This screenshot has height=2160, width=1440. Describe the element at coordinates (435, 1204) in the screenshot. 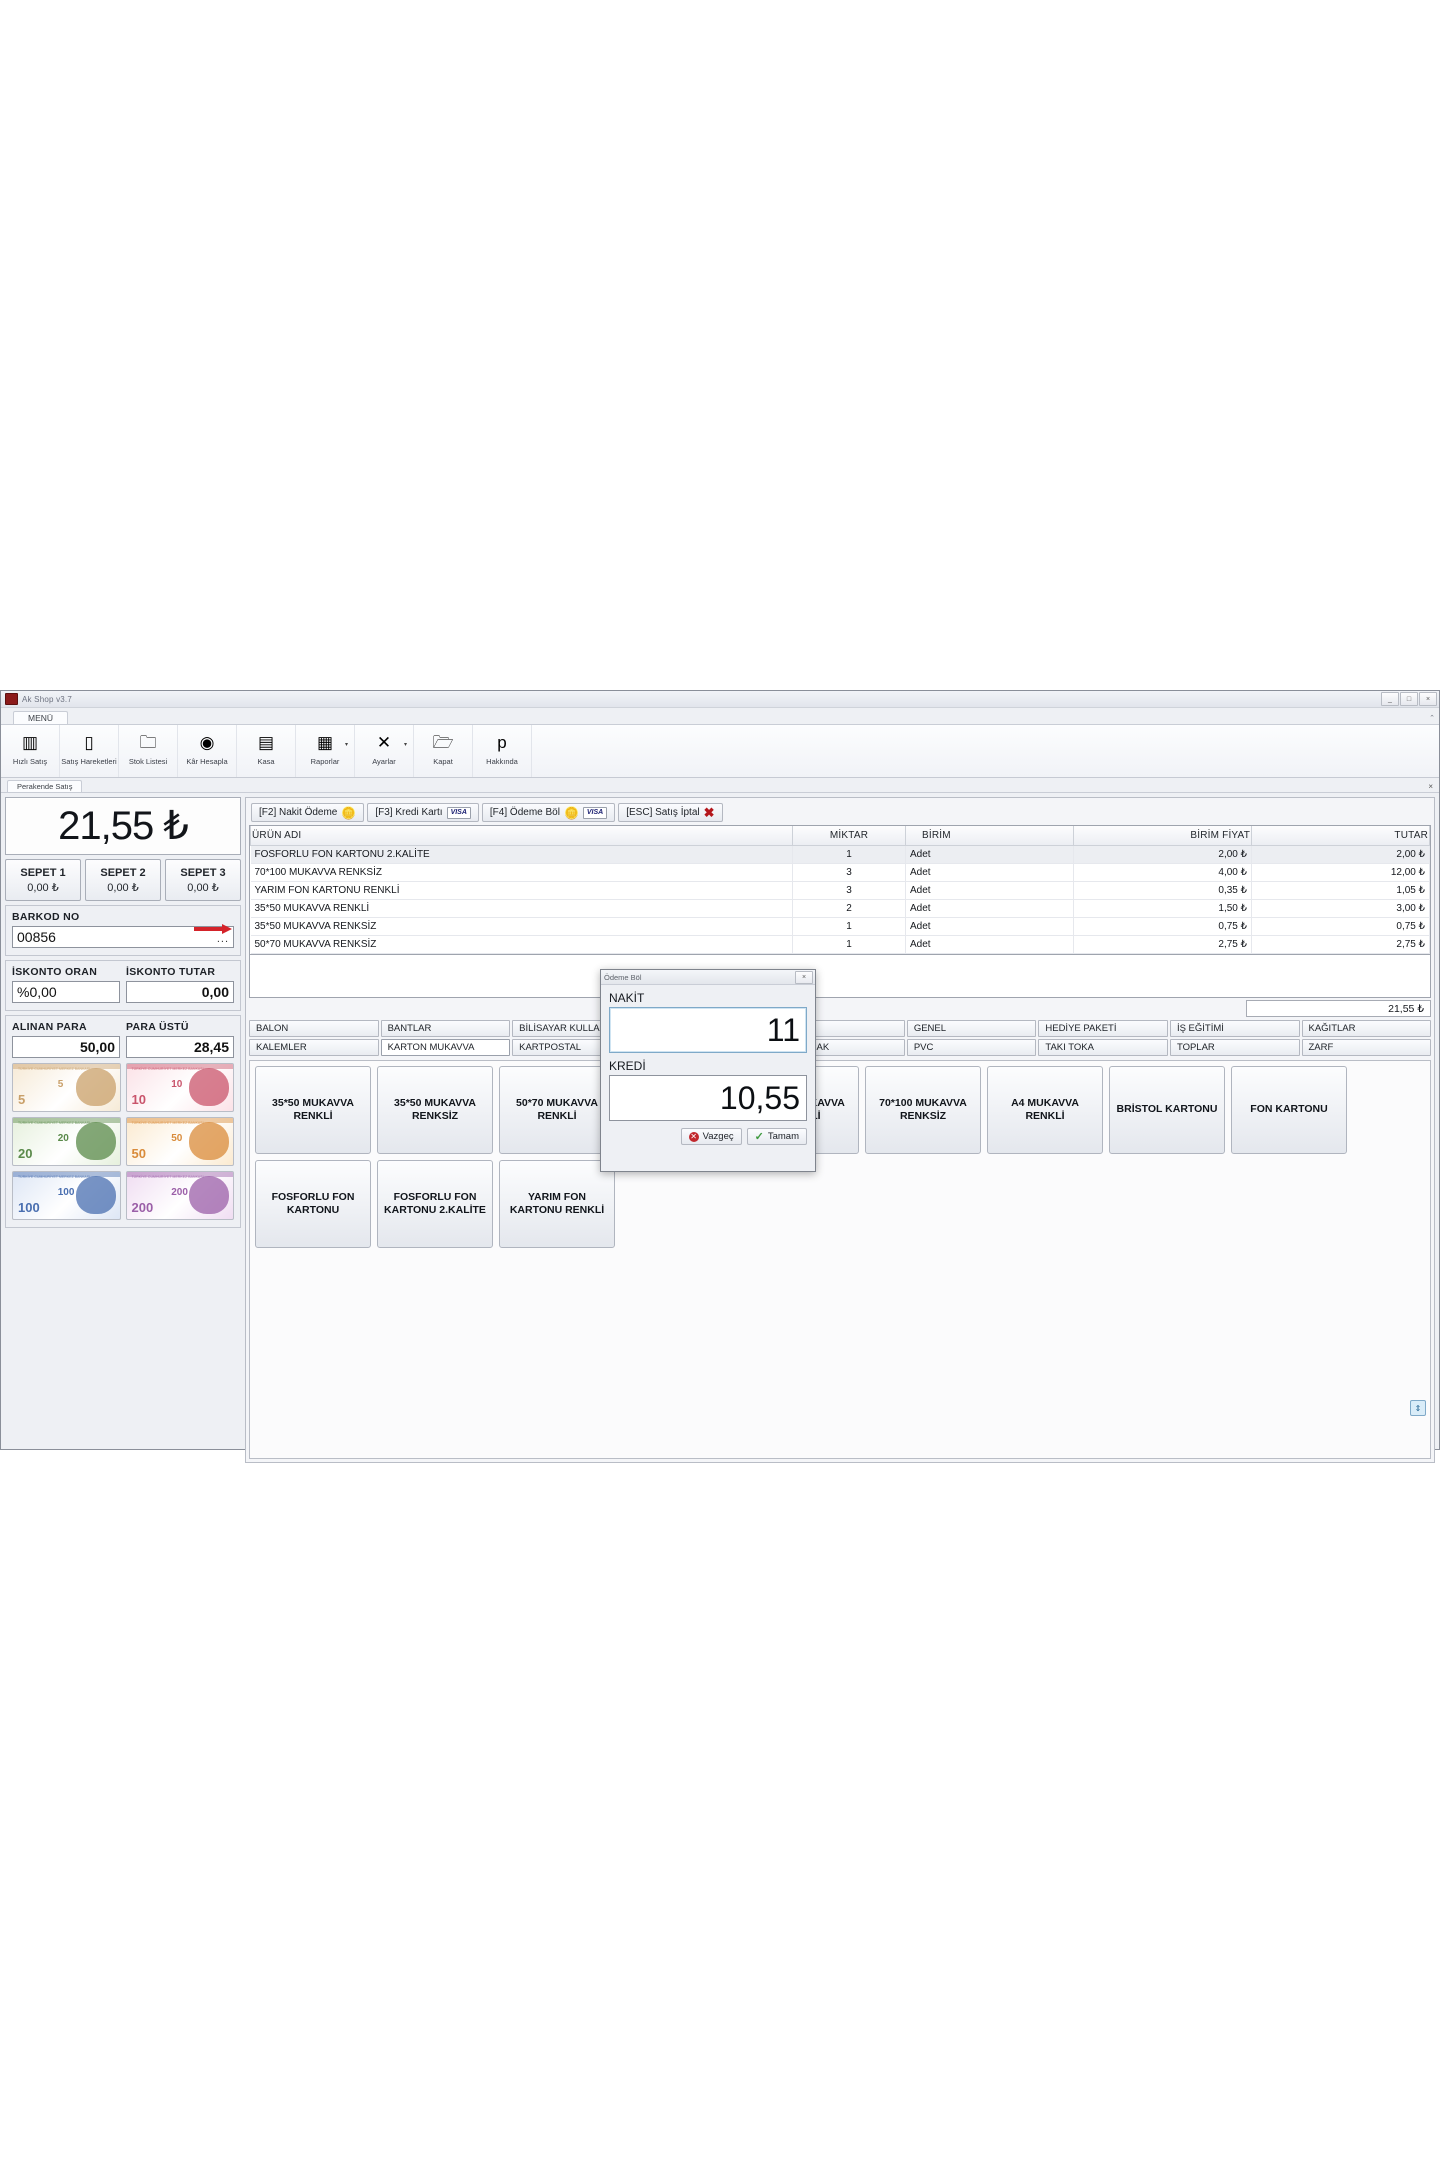

I see `product-button-fosforlu-fon-kartonu-2-kali-te: FOSFORLU FON KARTONU 2.KALİTE` at that location.